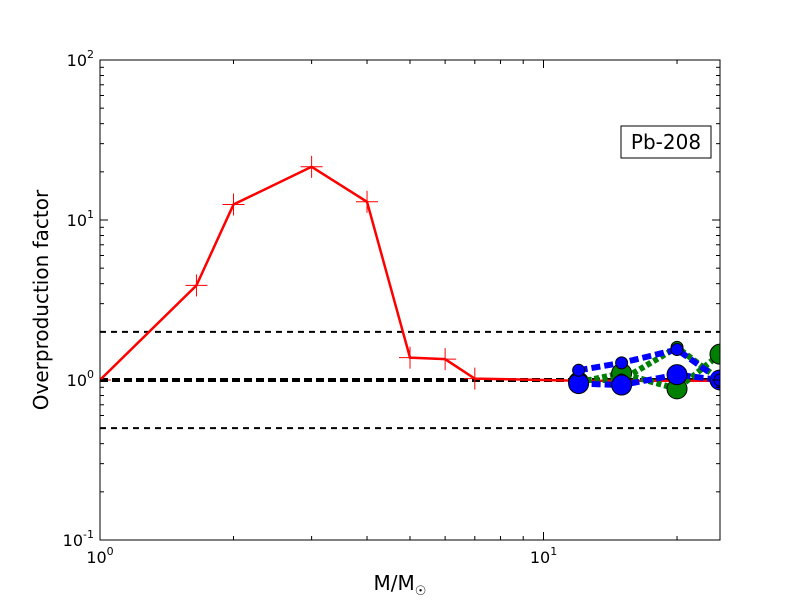 The width and height of the screenshot is (800, 600). I want to click on x-axis-label: M/M☉, so click(400, 585).